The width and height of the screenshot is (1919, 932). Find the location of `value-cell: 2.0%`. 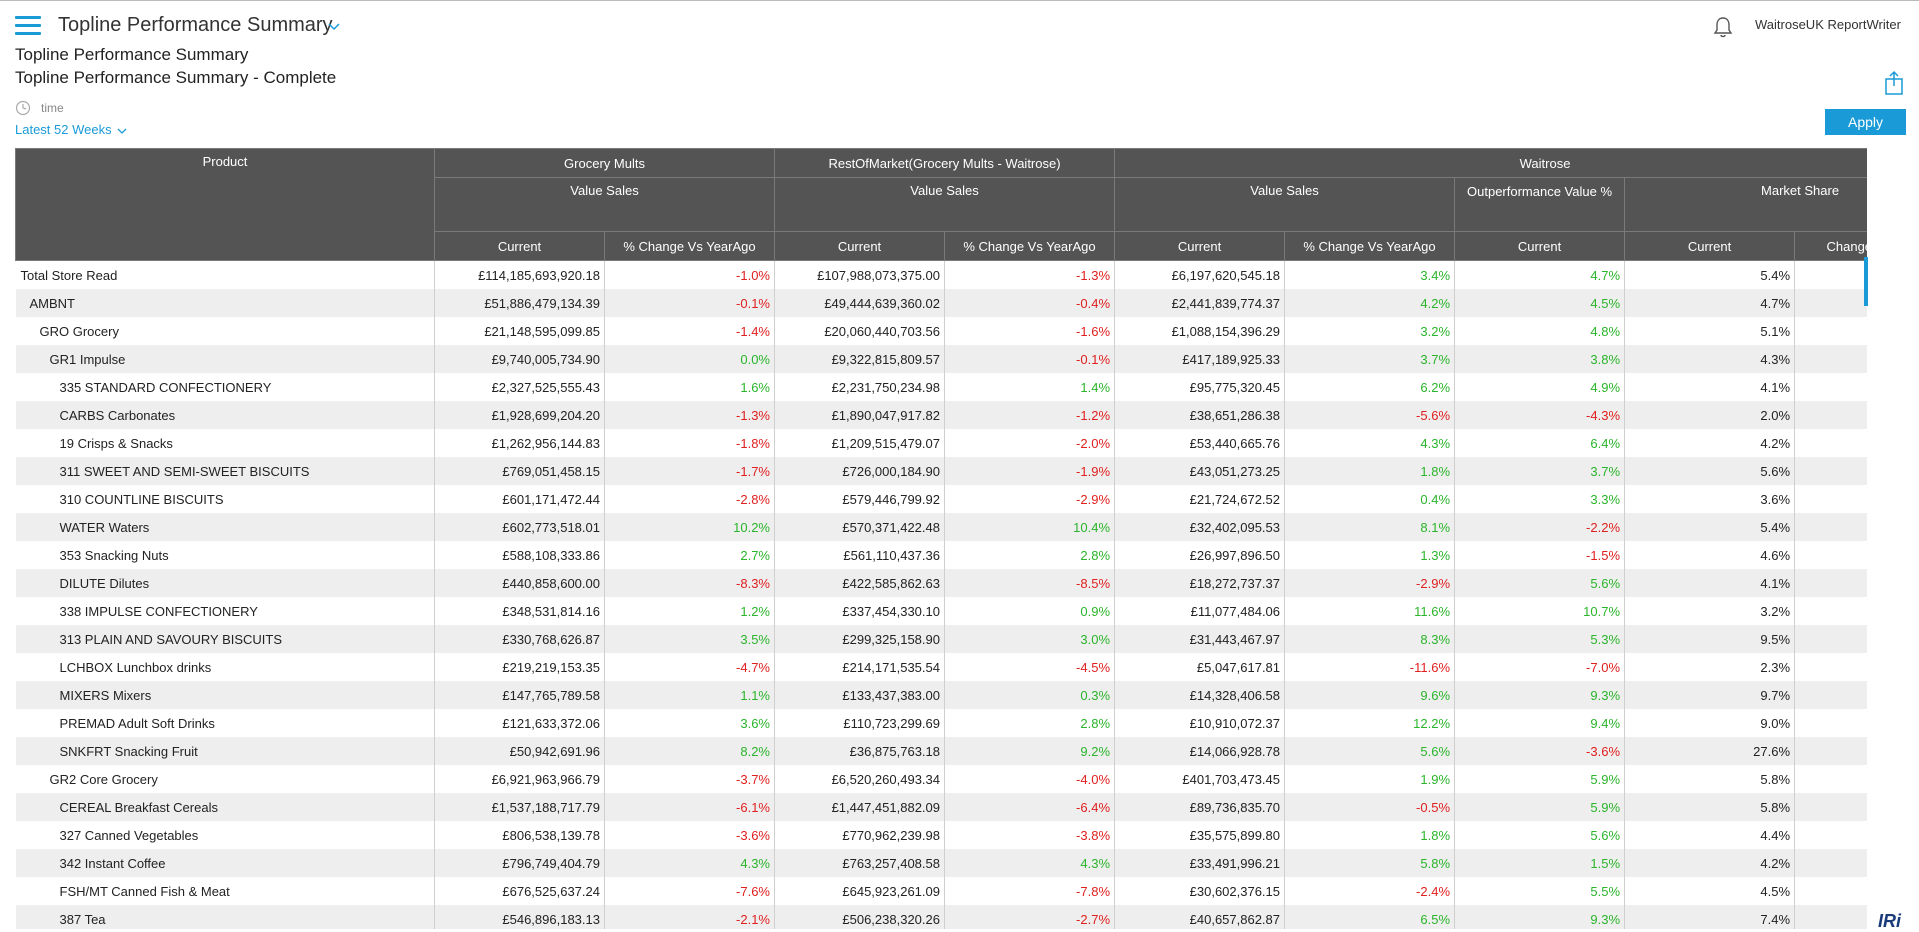

value-cell: 2.0% is located at coordinates (1710, 415).